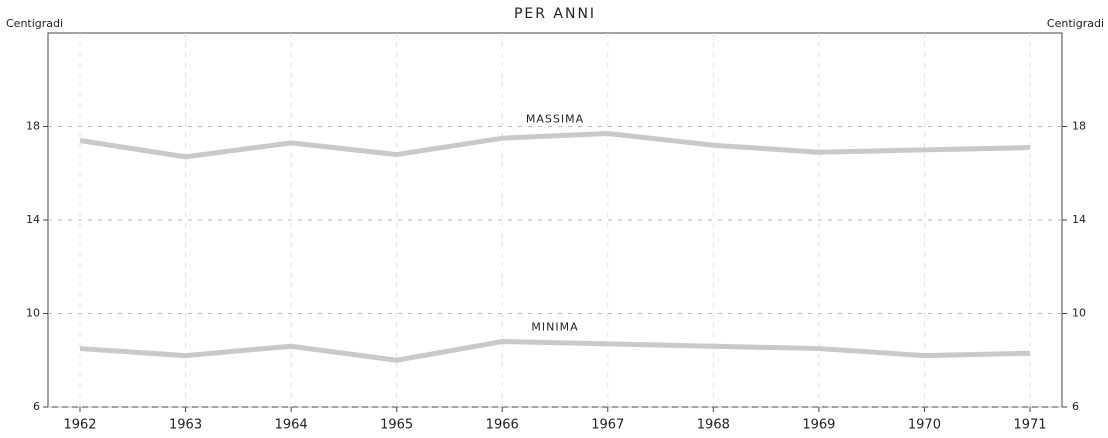 This screenshot has width=1108, height=438. What do you see at coordinates (1079, 219) in the screenshot?
I see `y2-tick-label: 14` at bounding box center [1079, 219].